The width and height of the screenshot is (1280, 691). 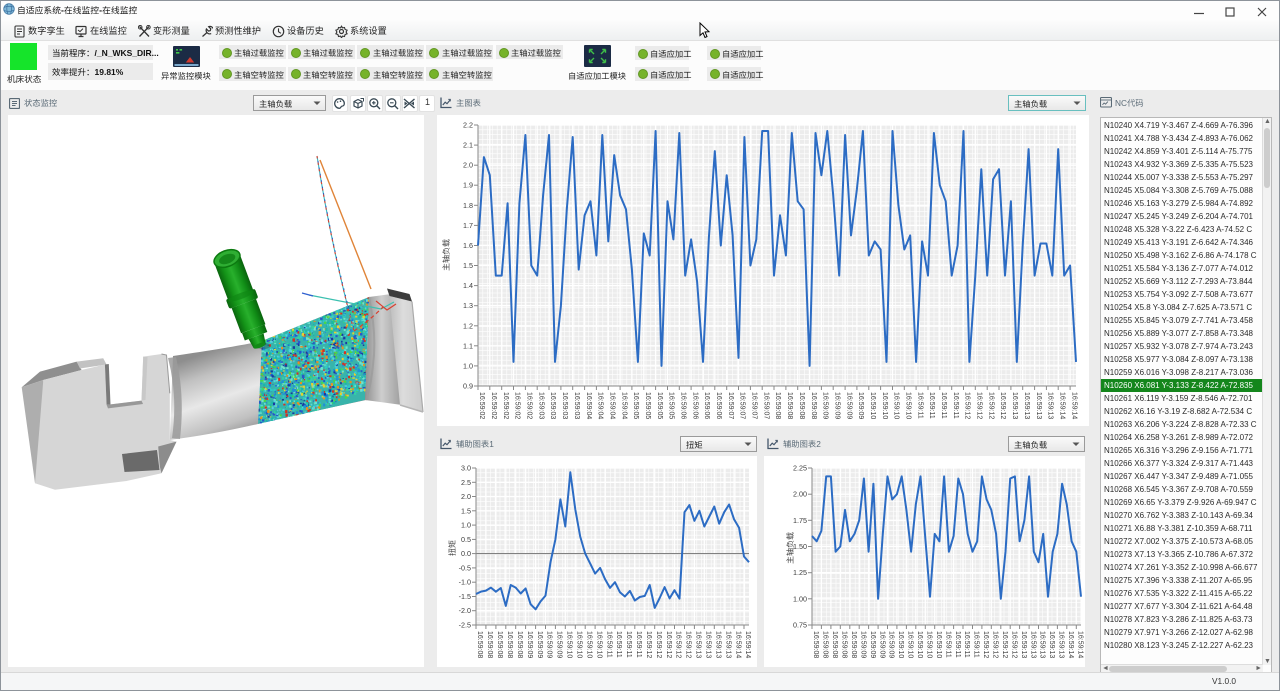 What do you see at coordinates (468, 185) in the screenshot?
I see `svg-text: 1.9` at bounding box center [468, 185].